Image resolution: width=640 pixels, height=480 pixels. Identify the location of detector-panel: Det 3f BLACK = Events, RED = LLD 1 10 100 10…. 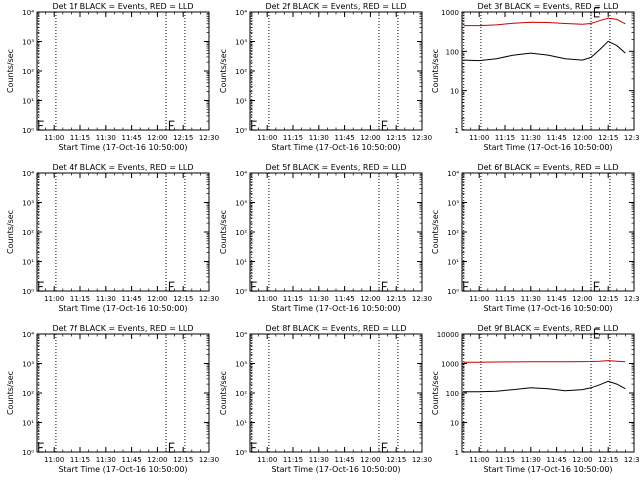
(535, 77).